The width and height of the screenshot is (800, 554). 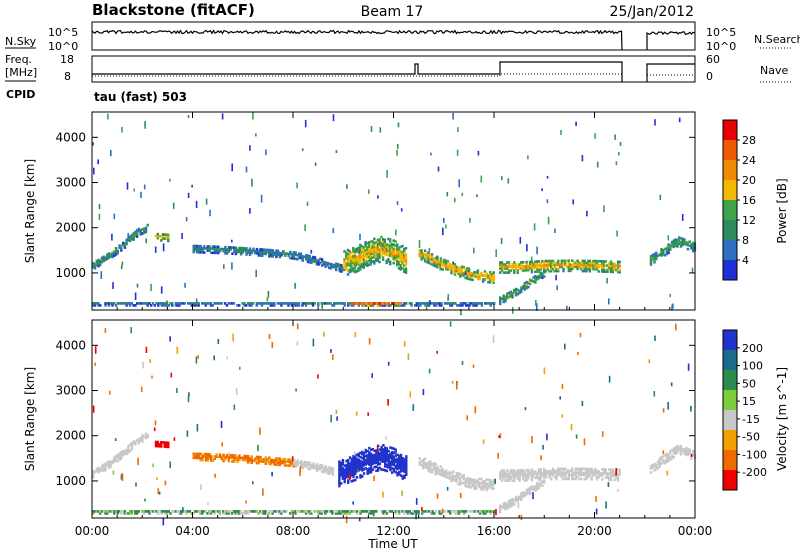 I want to click on nsky-panel: N.Sky N.Search 10^5 10^0 10^5 10^0, so click(x=402, y=37).